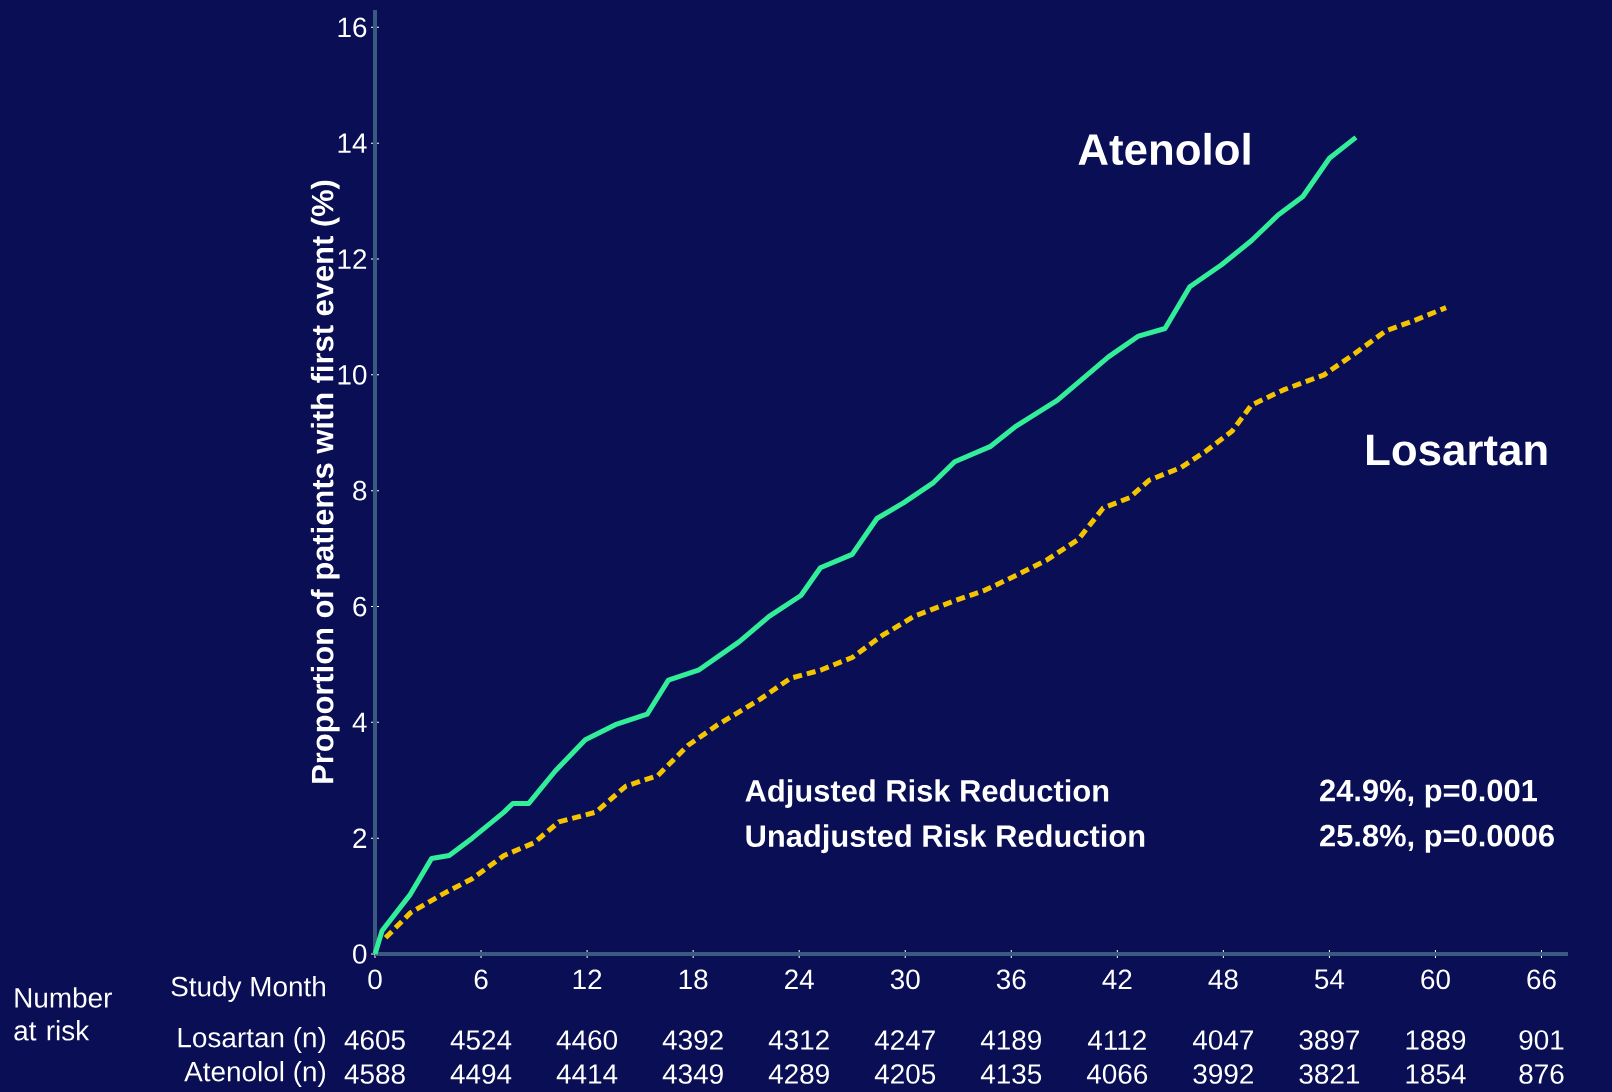 This screenshot has width=1612, height=1092. What do you see at coordinates (375, 979) in the screenshot?
I see `x-tick-label: 0` at bounding box center [375, 979].